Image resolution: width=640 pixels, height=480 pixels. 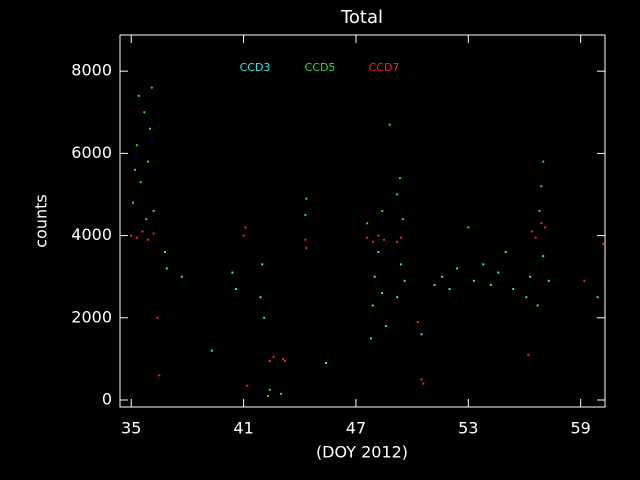 I want to click on x-tick-label: 35, so click(x=131, y=428).